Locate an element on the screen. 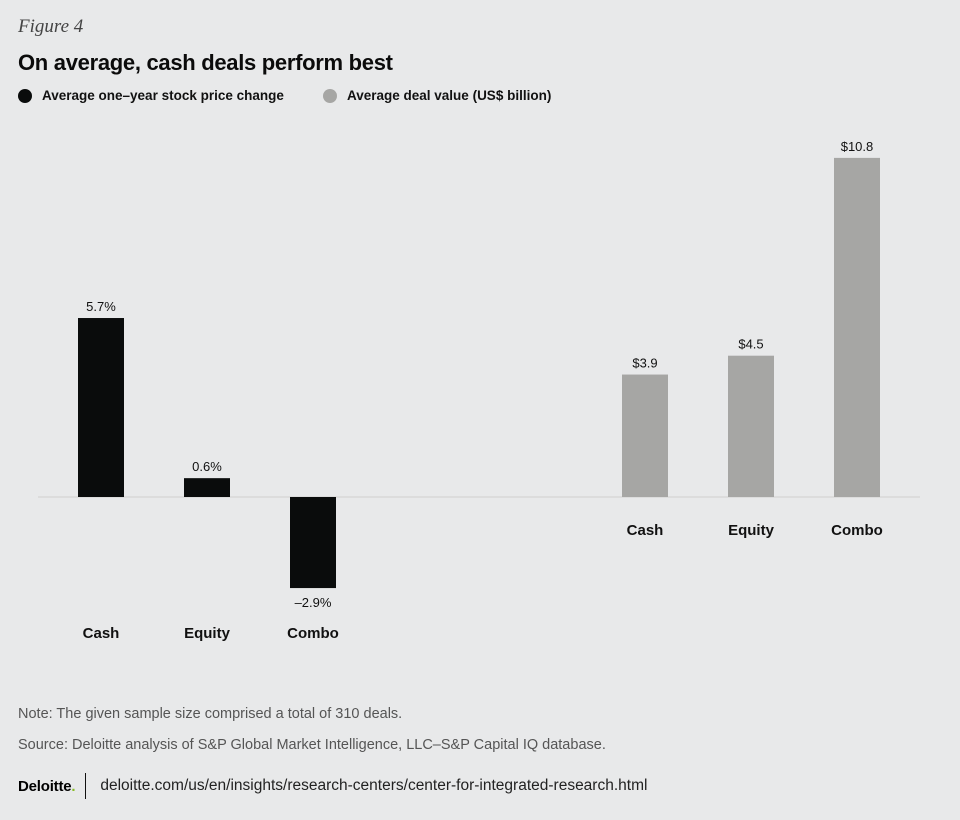 The width and height of the screenshot is (960, 820). bar-stock-change-combo is located at coordinates (313, 543).